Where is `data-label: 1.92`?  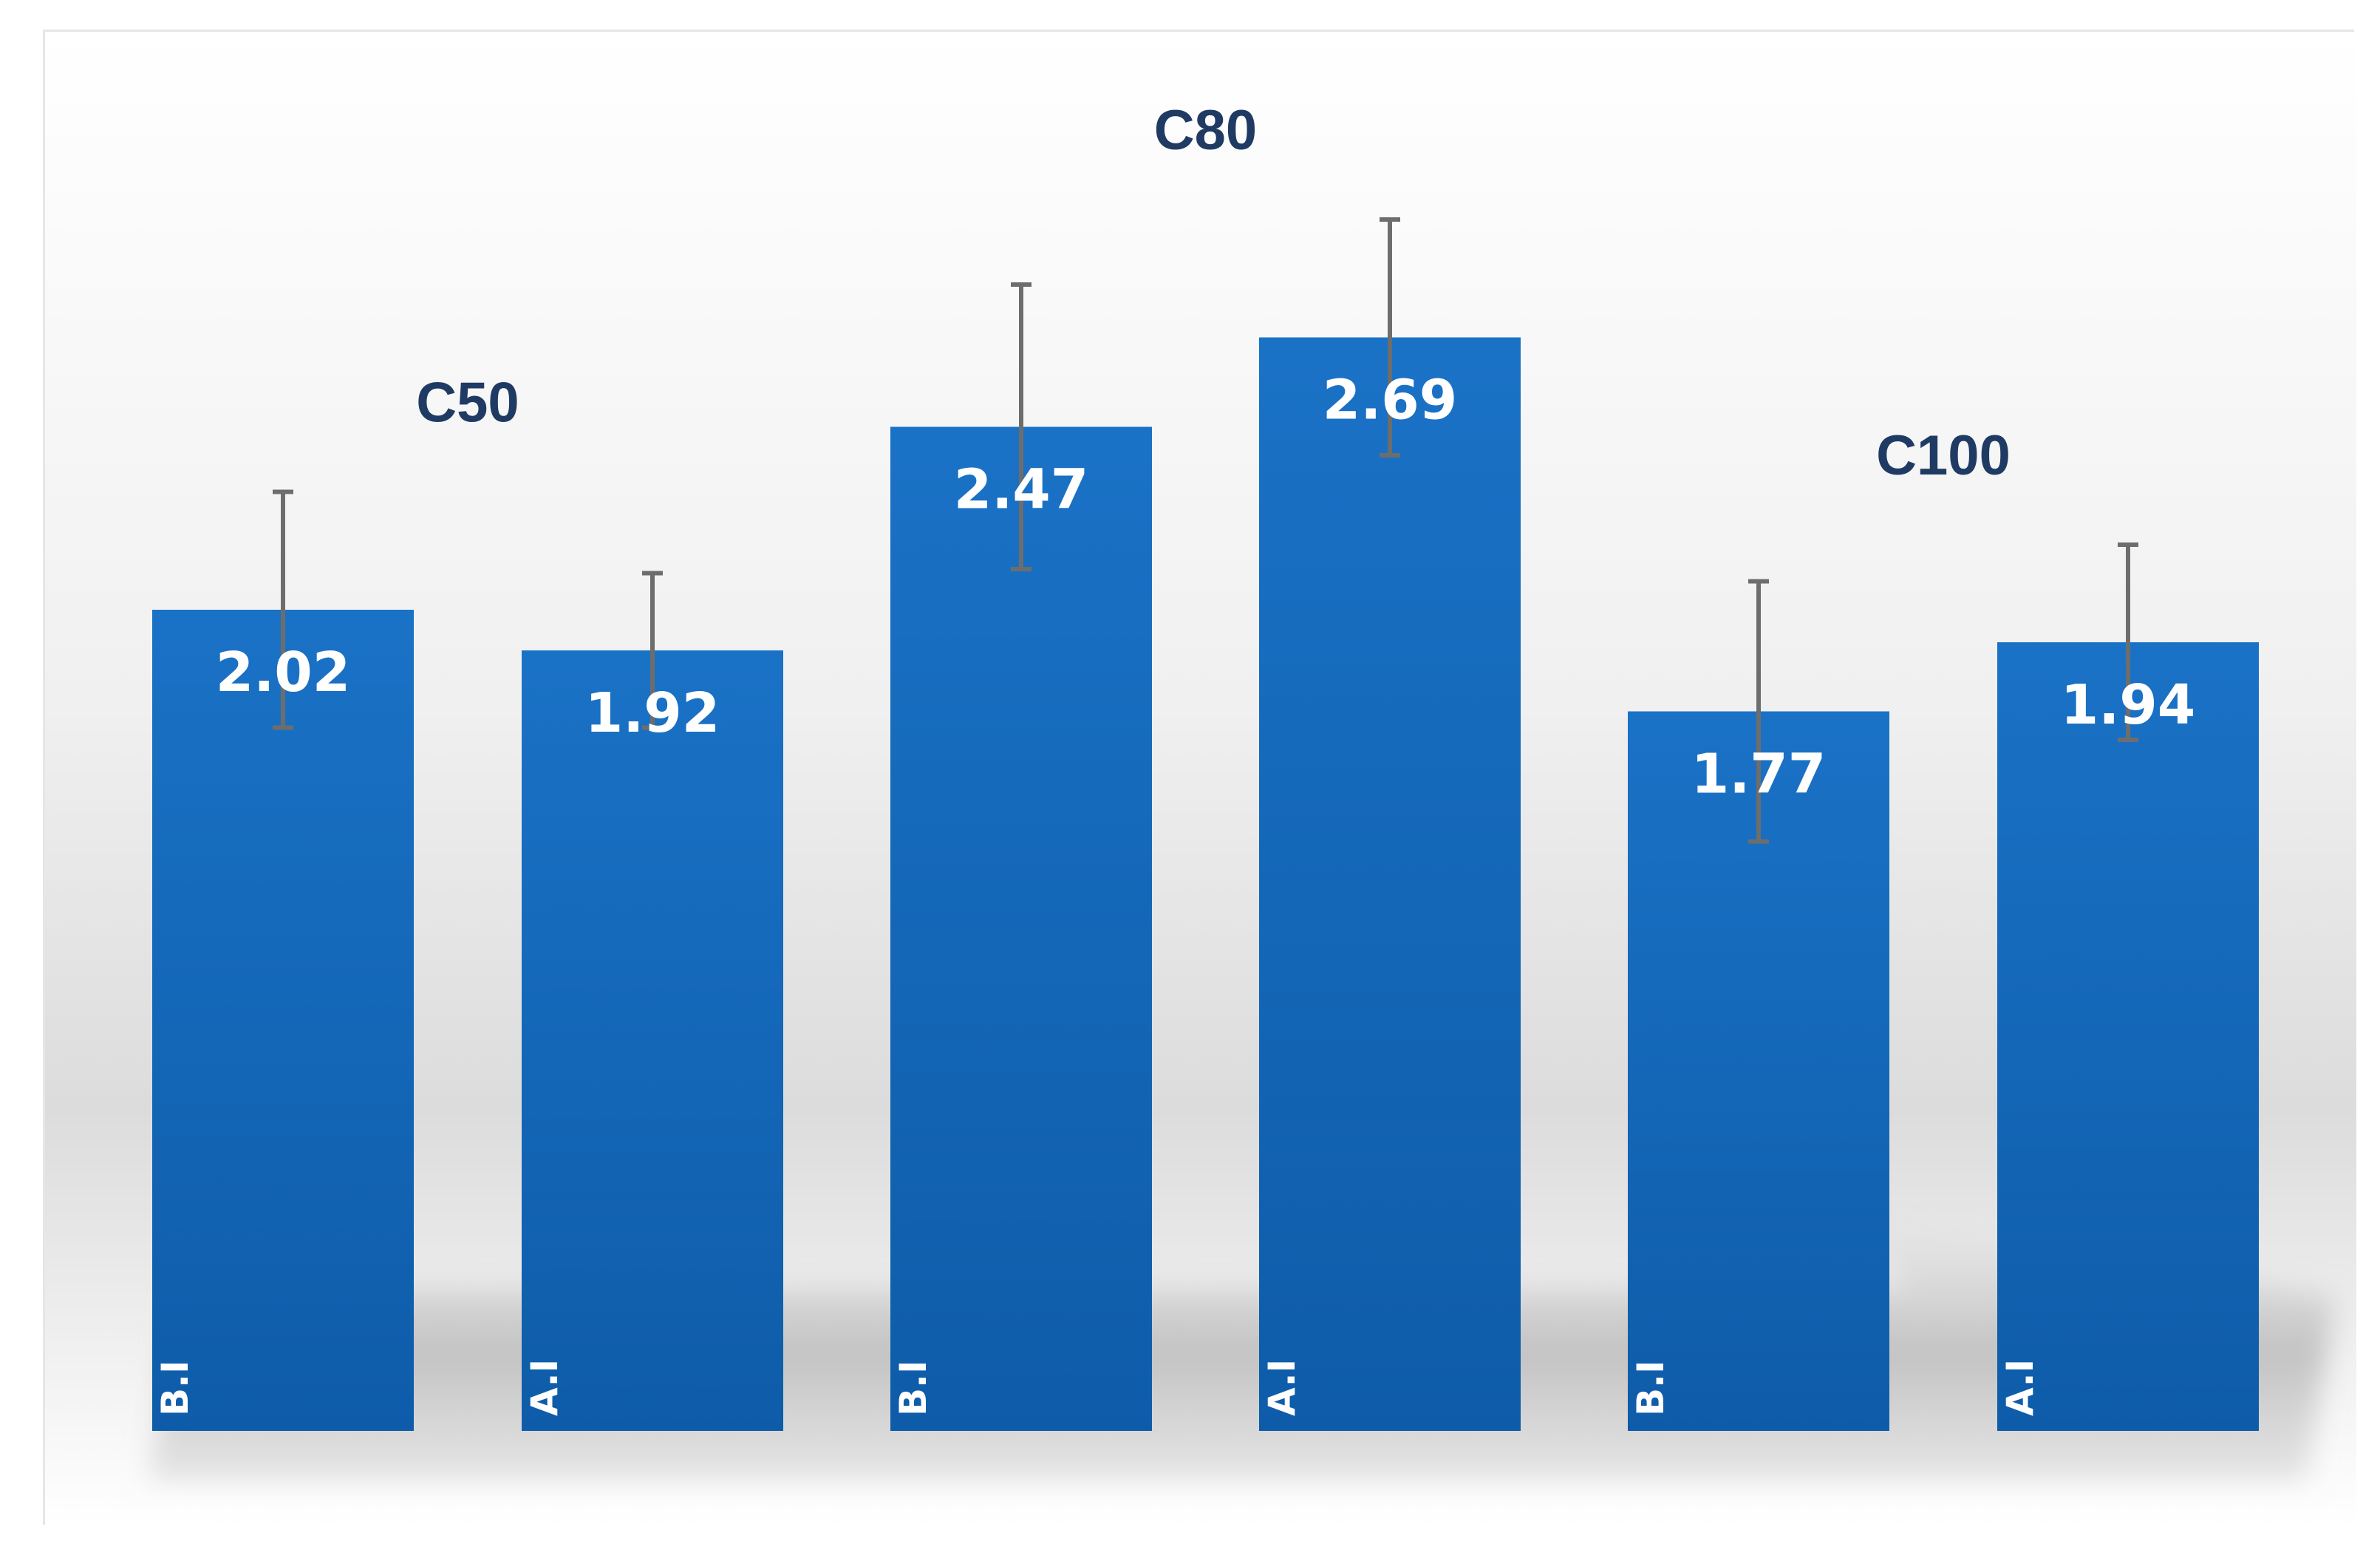 data-label: 1.92 is located at coordinates (652, 713).